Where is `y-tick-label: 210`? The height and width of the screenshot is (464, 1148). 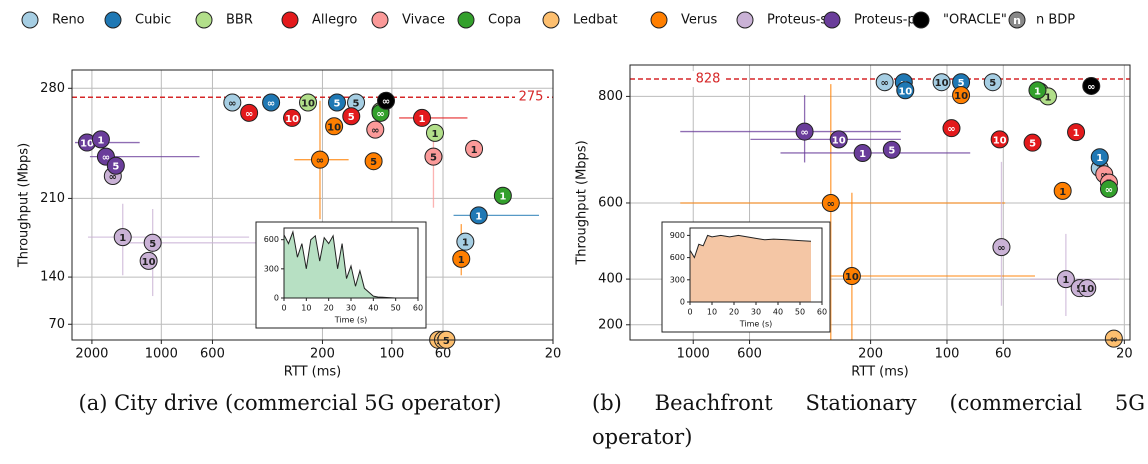 y-tick-label: 210 is located at coordinates (52, 198).